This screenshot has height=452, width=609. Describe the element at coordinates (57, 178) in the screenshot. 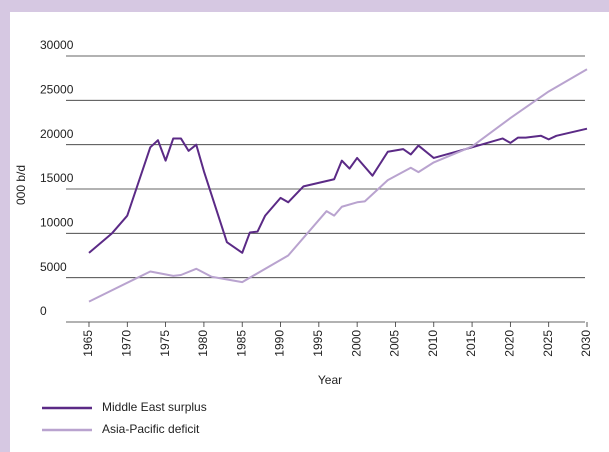

I see `y-tick-label: 15000` at that location.